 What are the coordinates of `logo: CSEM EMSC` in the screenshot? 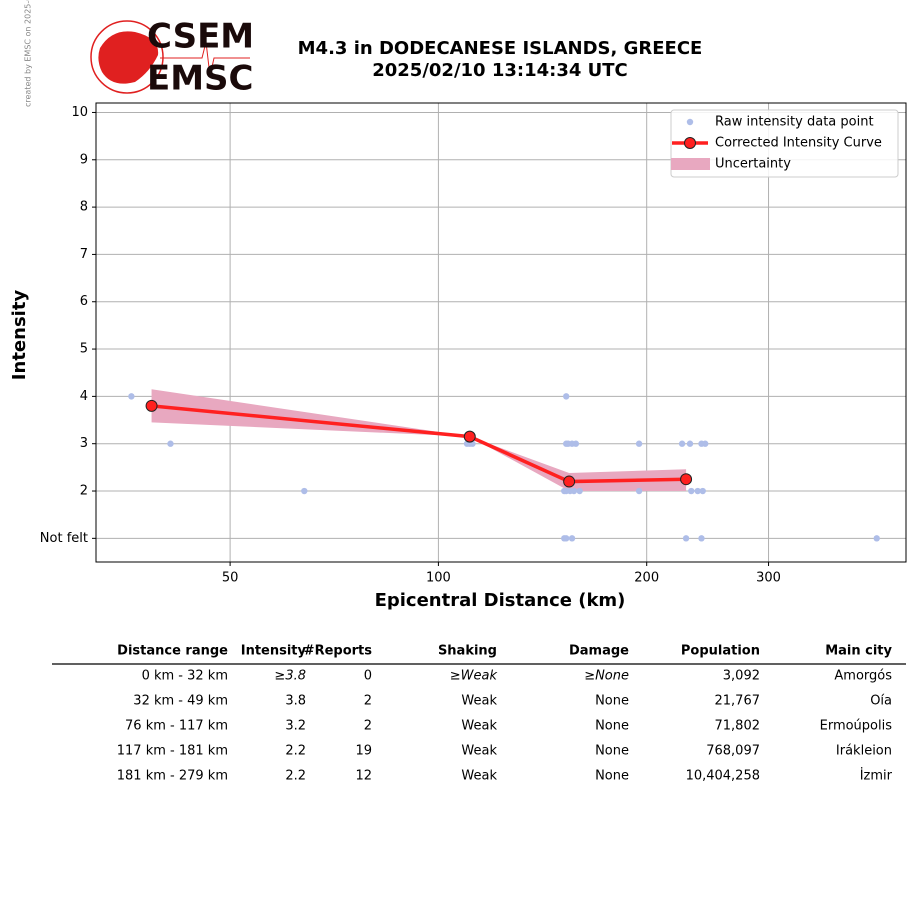 It's located at (172, 58).